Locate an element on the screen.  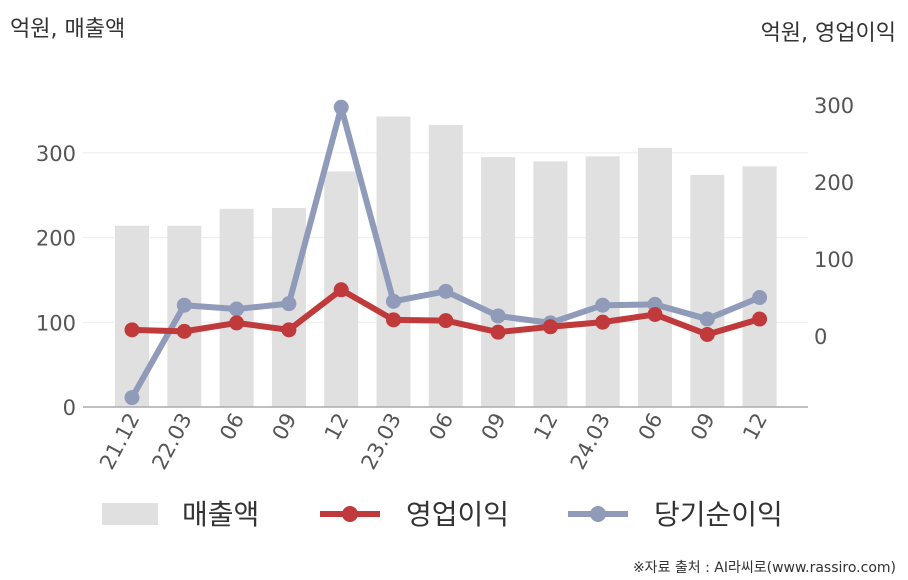
left-axis-ticks: 0 100 200 300 is located at coordinates (56, 281).